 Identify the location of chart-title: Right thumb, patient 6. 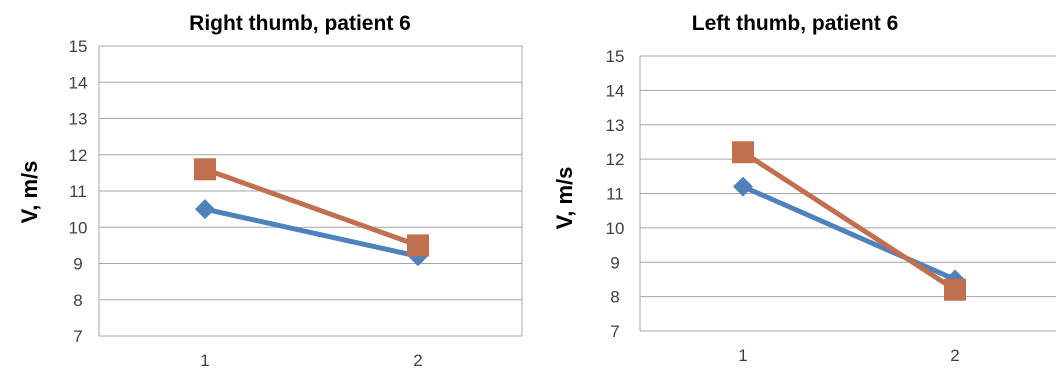
(300, 23).